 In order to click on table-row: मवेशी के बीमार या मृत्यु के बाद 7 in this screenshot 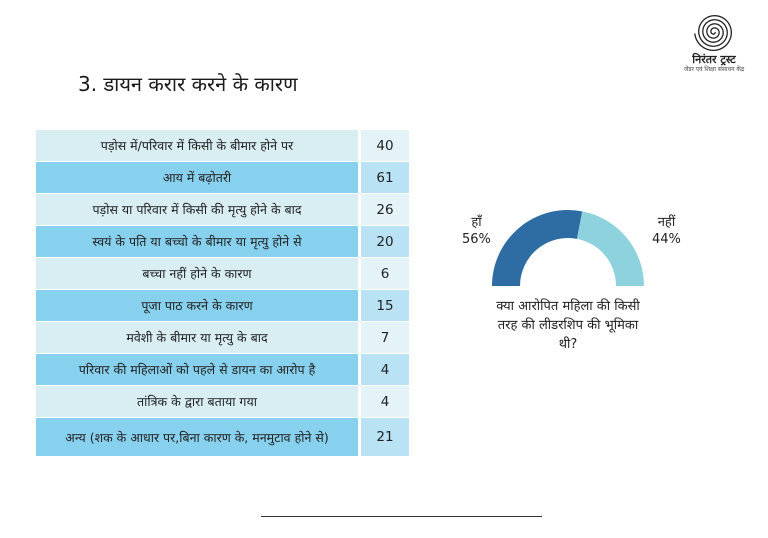, I will do `click(222, 337)`.